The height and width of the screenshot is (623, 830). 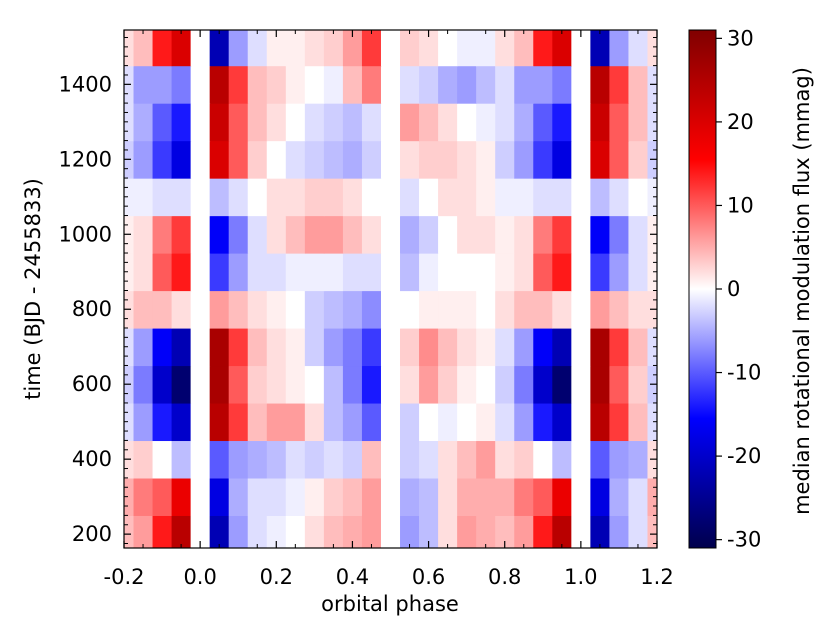 I want to click on colorbar-tick-label: 20, so click(x=740, y=122).